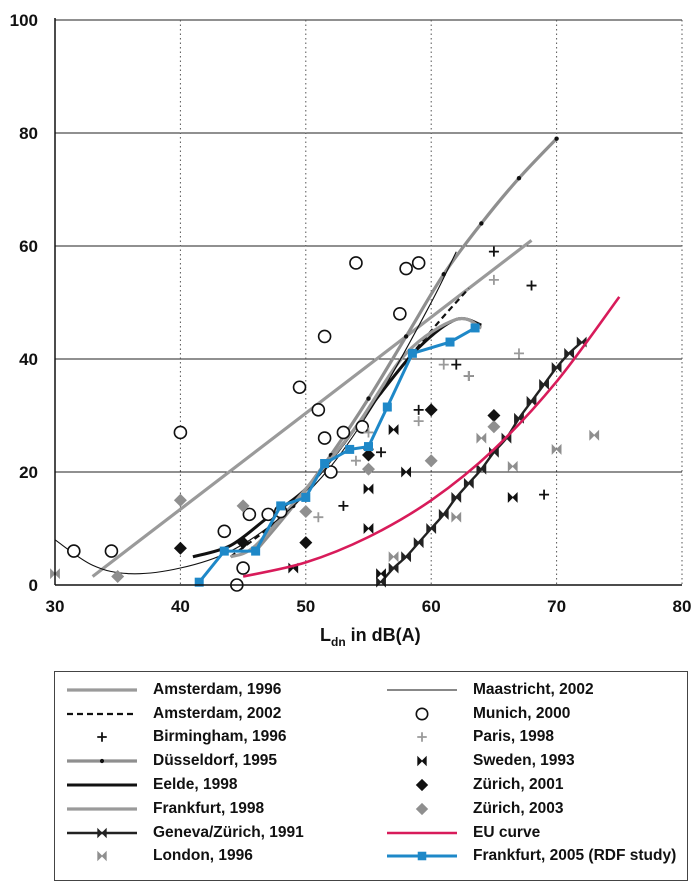 The width and height of the screenshot is (695, 884). What do you see at coordinates (524, 761) in the screenshot?
I see `legend-label: Sweden, 1993` at bounding box center [524, 761].